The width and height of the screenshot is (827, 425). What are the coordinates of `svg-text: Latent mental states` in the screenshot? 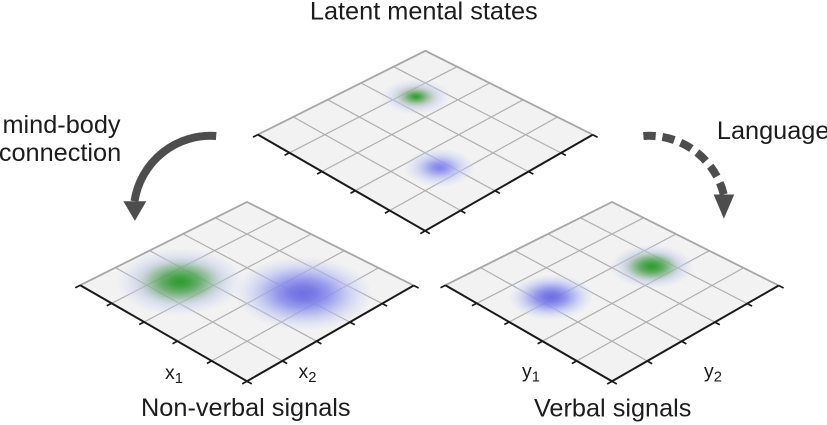 It's located at (424, 13).